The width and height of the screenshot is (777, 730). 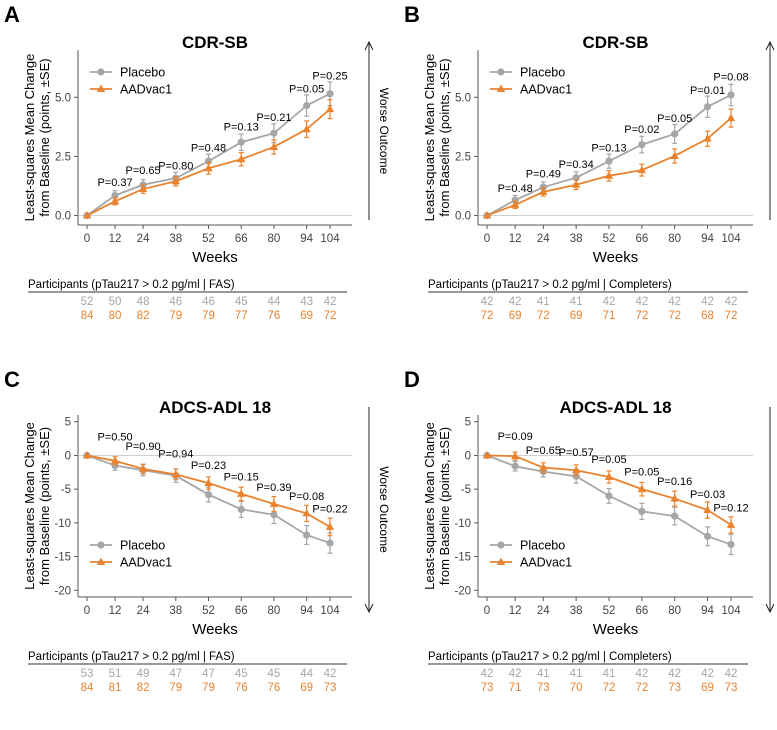 I want to click on worse-outcome-label: Worse Outcome, so click(x=384, y=509).